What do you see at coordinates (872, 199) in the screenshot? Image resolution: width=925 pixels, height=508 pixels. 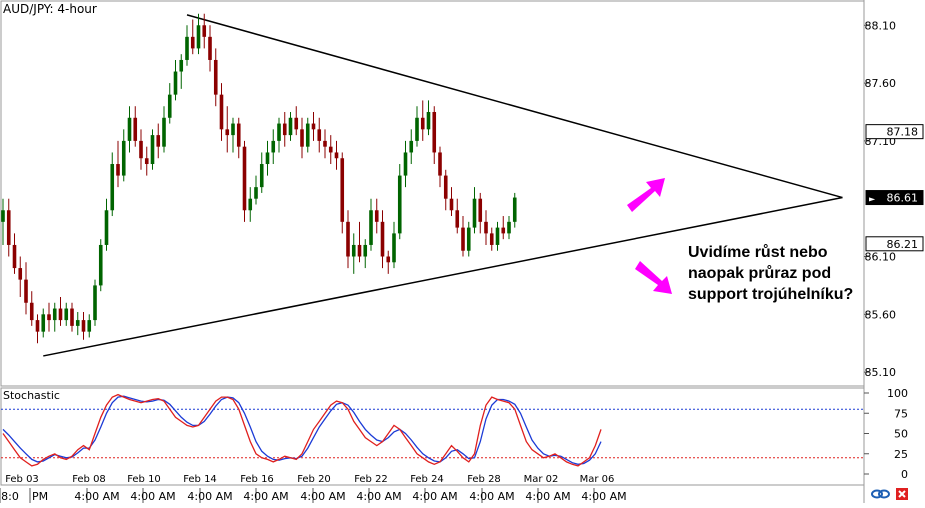 I see `price-tag-marker: ►` at bounding box center [872, 199].